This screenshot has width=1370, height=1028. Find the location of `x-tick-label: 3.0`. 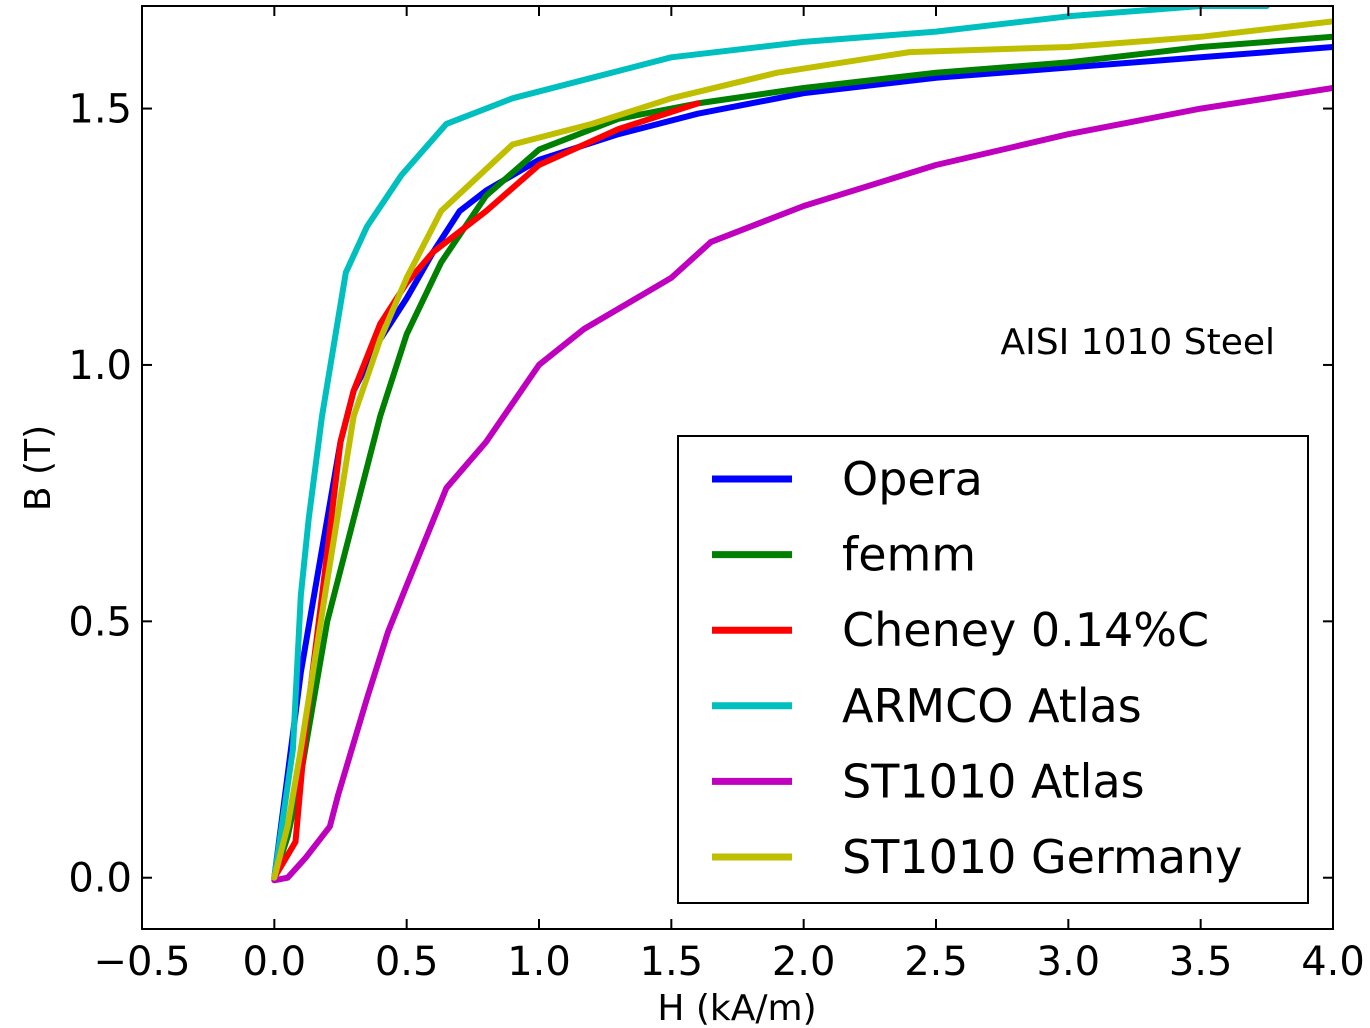

x-tick-label: 3.0 is located at coordinates (1069, 962).